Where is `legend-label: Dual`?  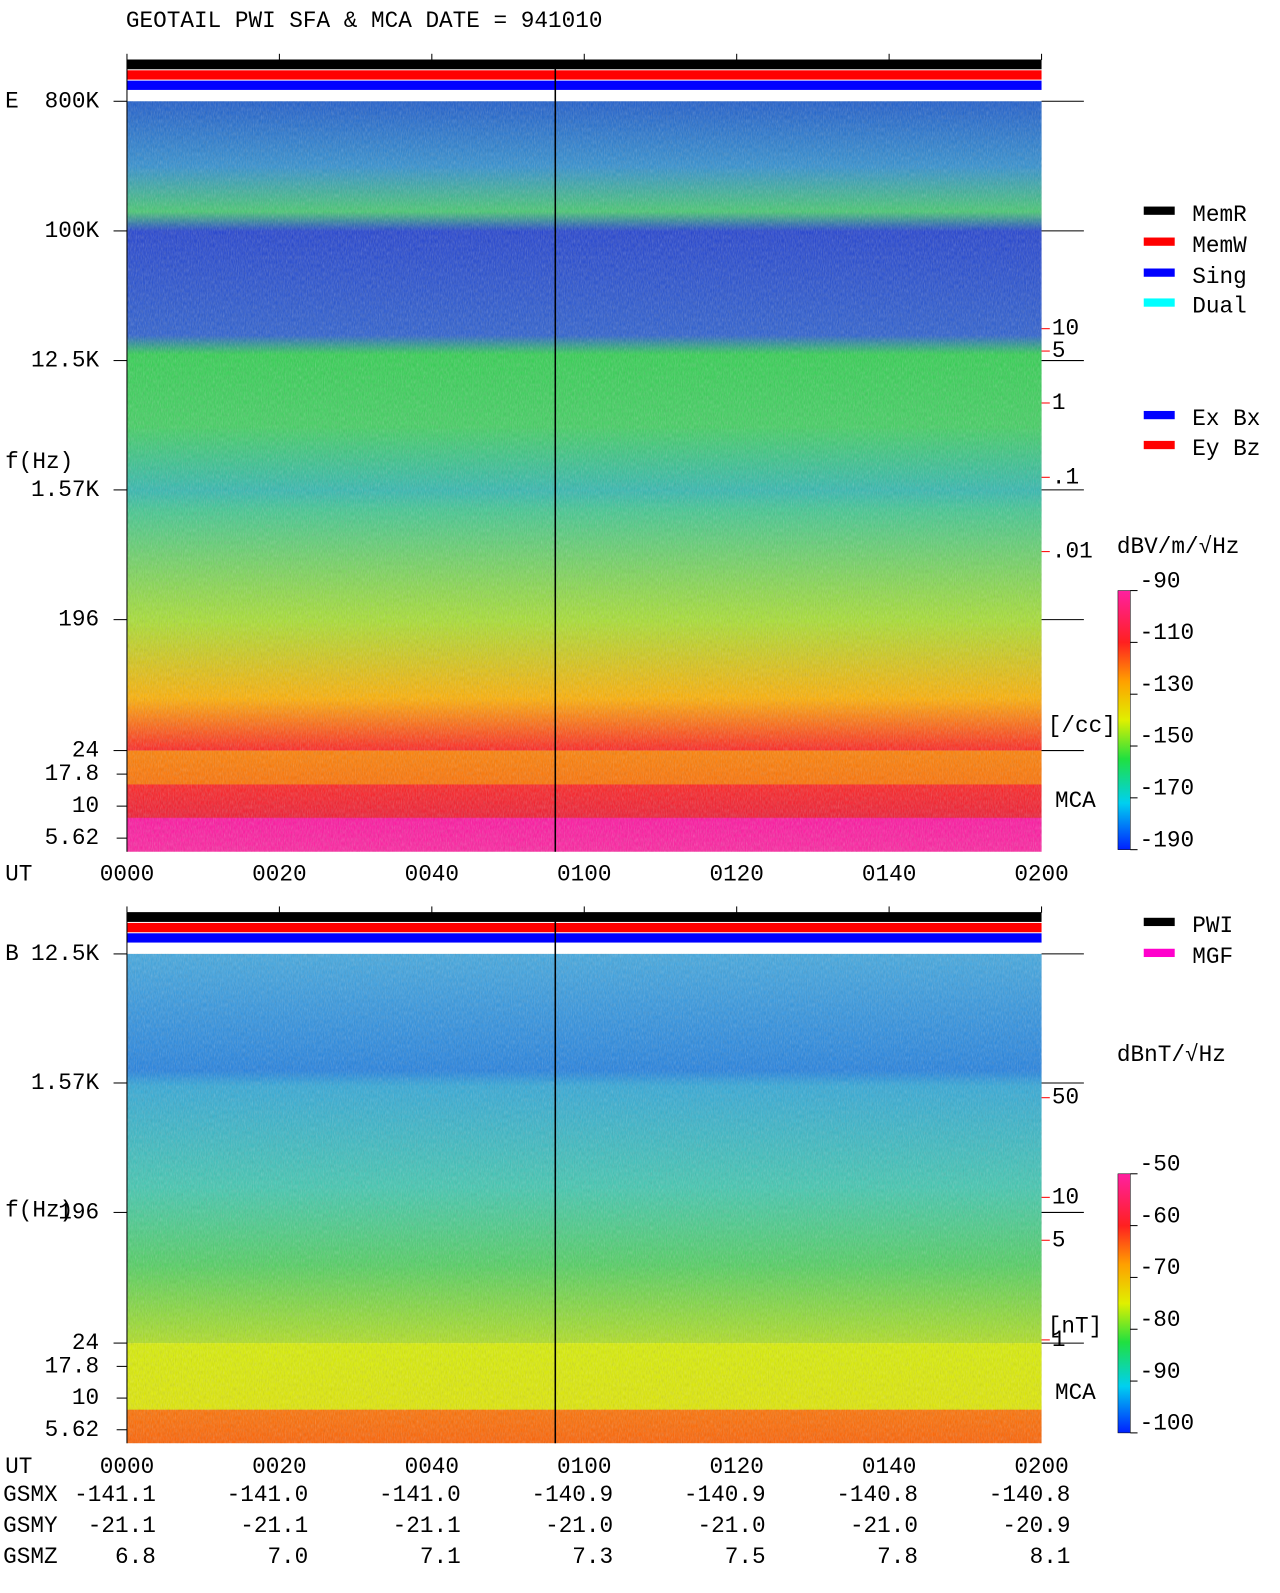
legend-label: Dual is located at coordinates (1219, 307).